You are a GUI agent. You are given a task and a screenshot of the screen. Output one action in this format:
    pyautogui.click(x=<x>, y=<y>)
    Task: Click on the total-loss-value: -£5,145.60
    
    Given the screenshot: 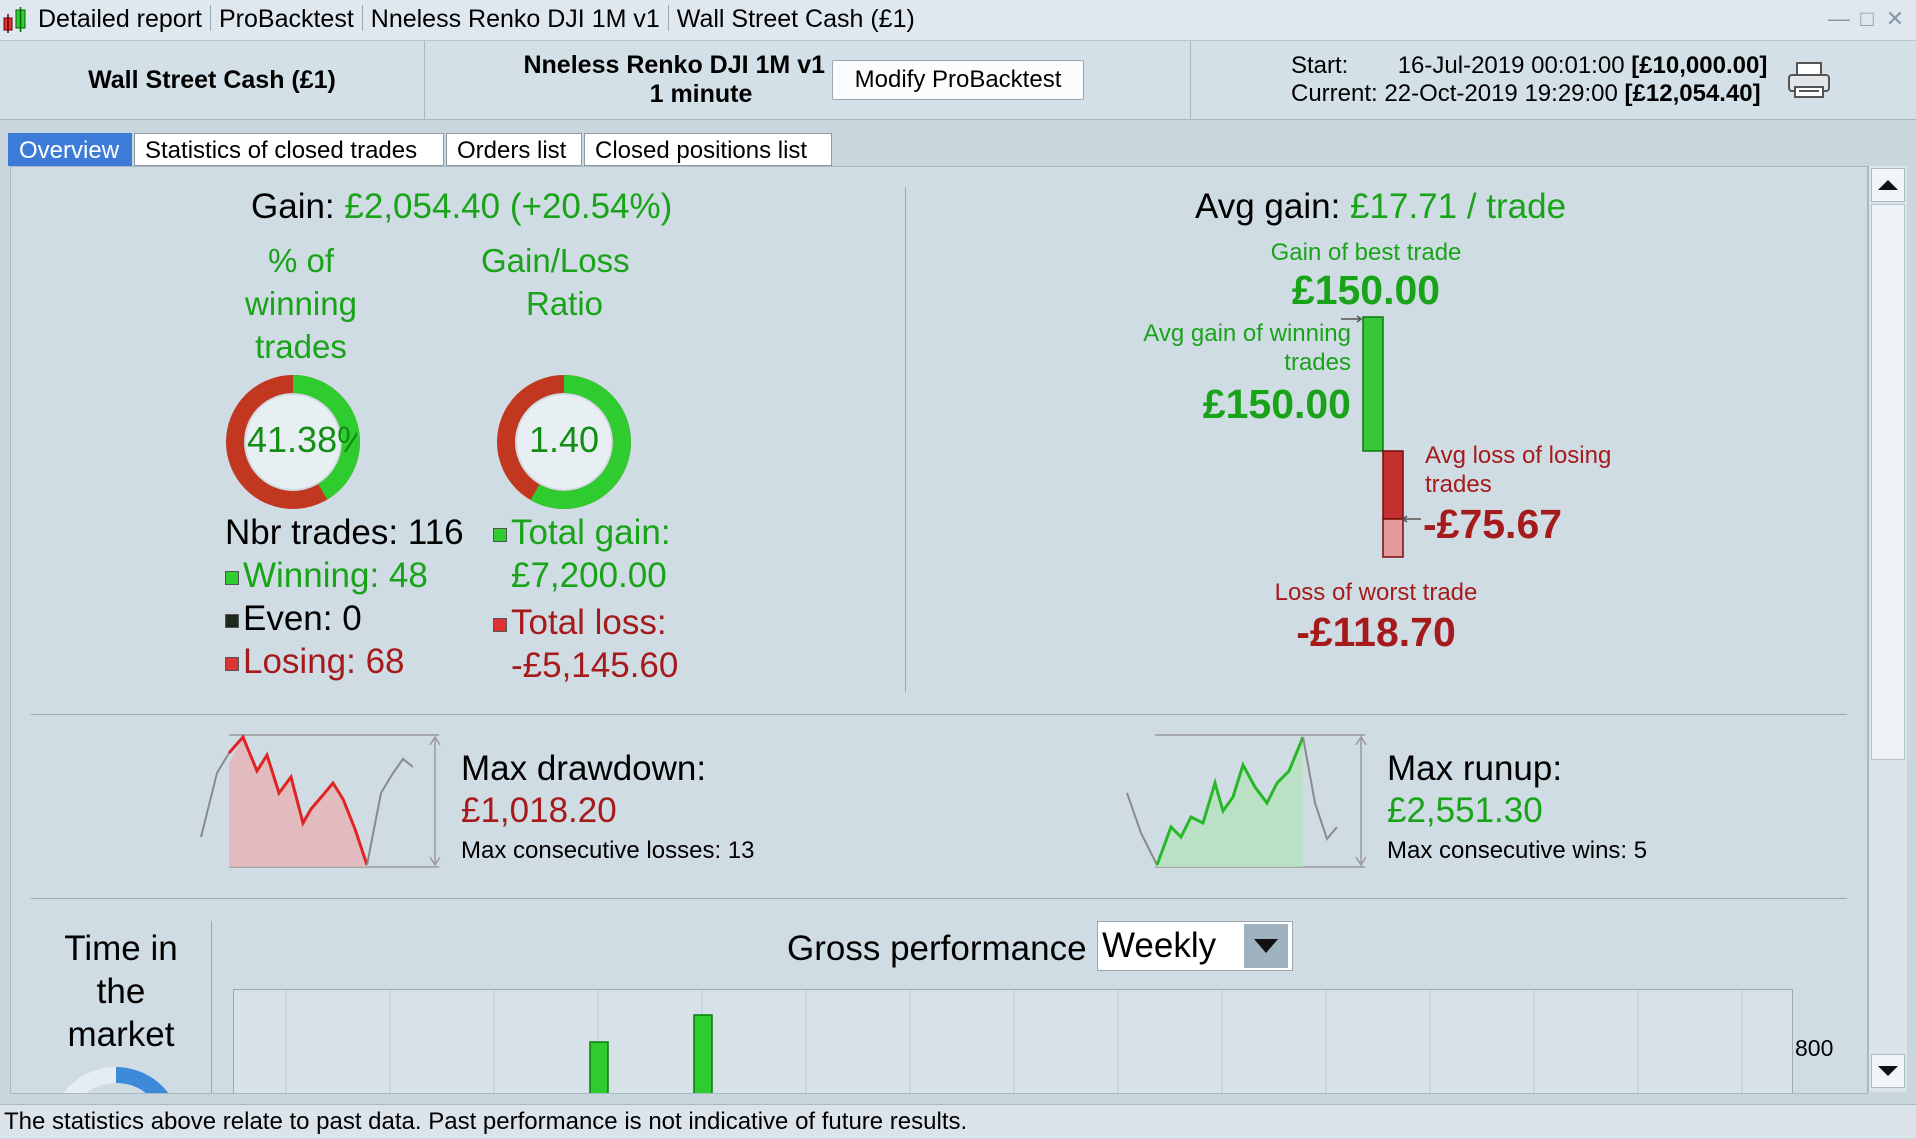 What is the action you would take?
    pyautogui.click(x=595, y=665)
    